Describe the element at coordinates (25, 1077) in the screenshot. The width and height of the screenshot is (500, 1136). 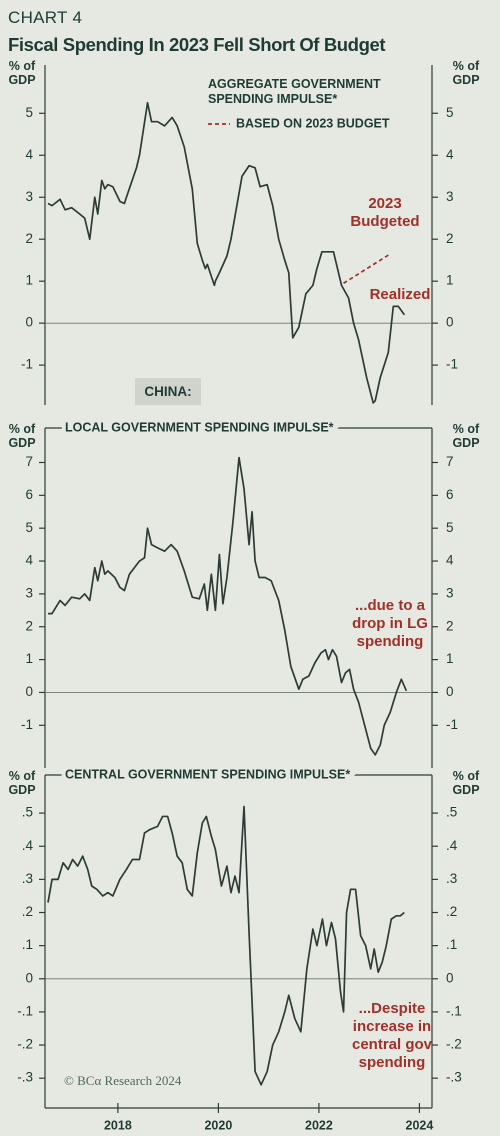
I see `y-tick-label: -.3` at that location.